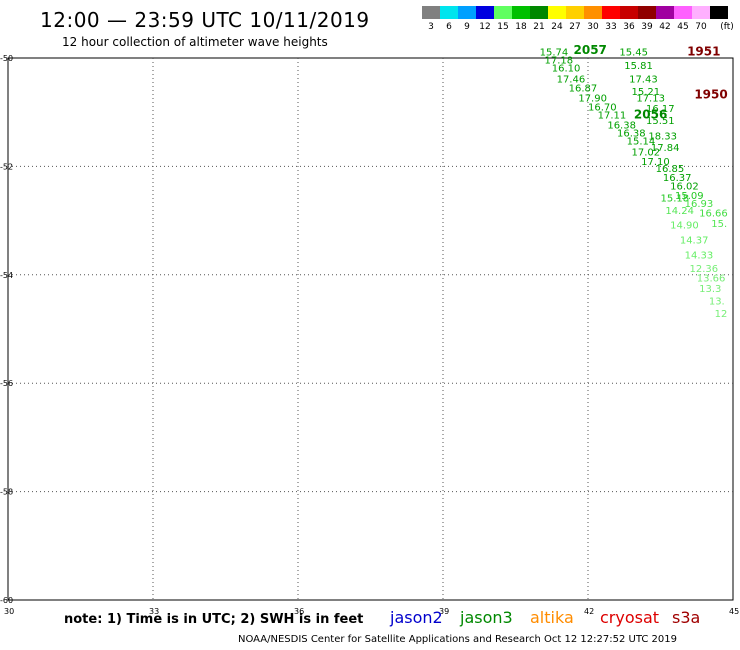 The height and width of the screenshot is (650, 740). I want to click on legend-label: 45, so click(683, 27).